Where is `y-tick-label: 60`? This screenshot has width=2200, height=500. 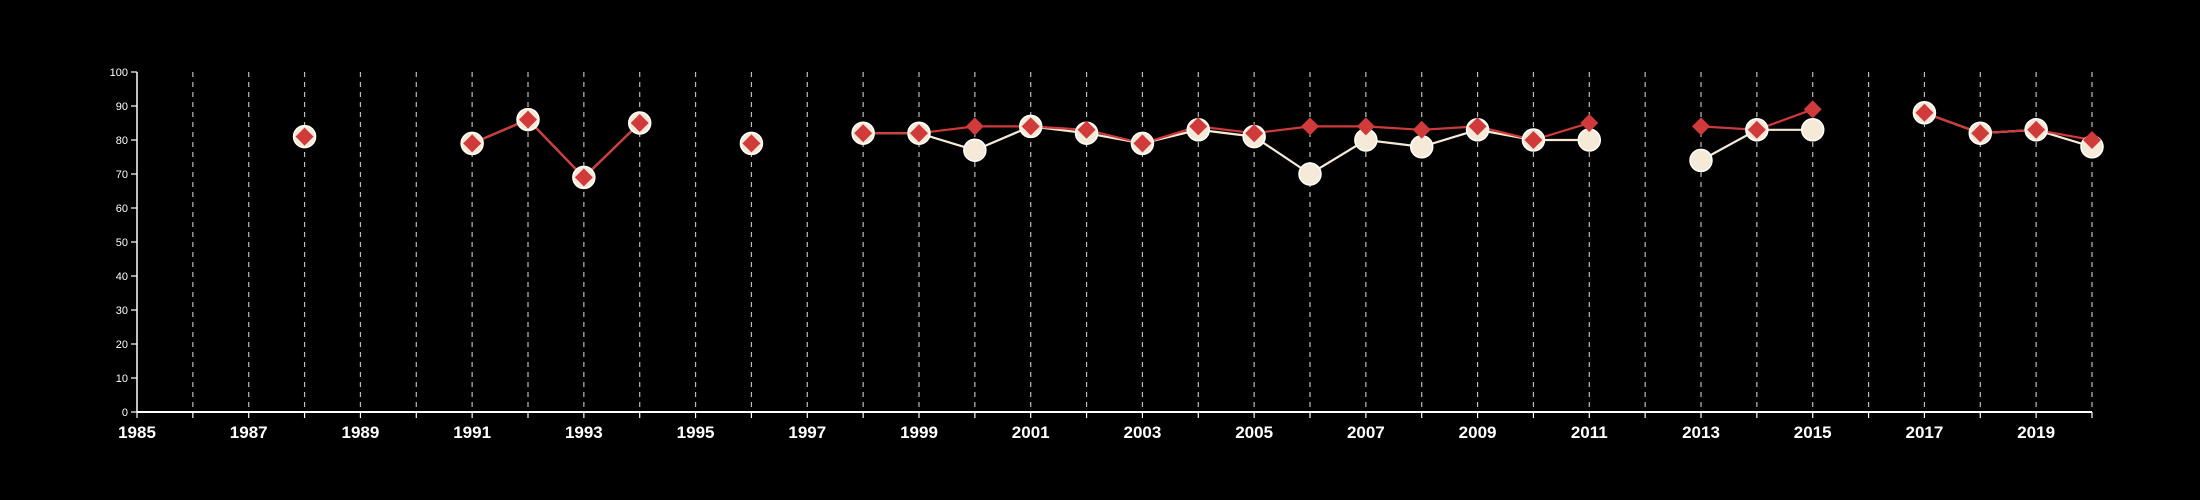
y-tick-label: 60 is located at coordinates (122, 209).